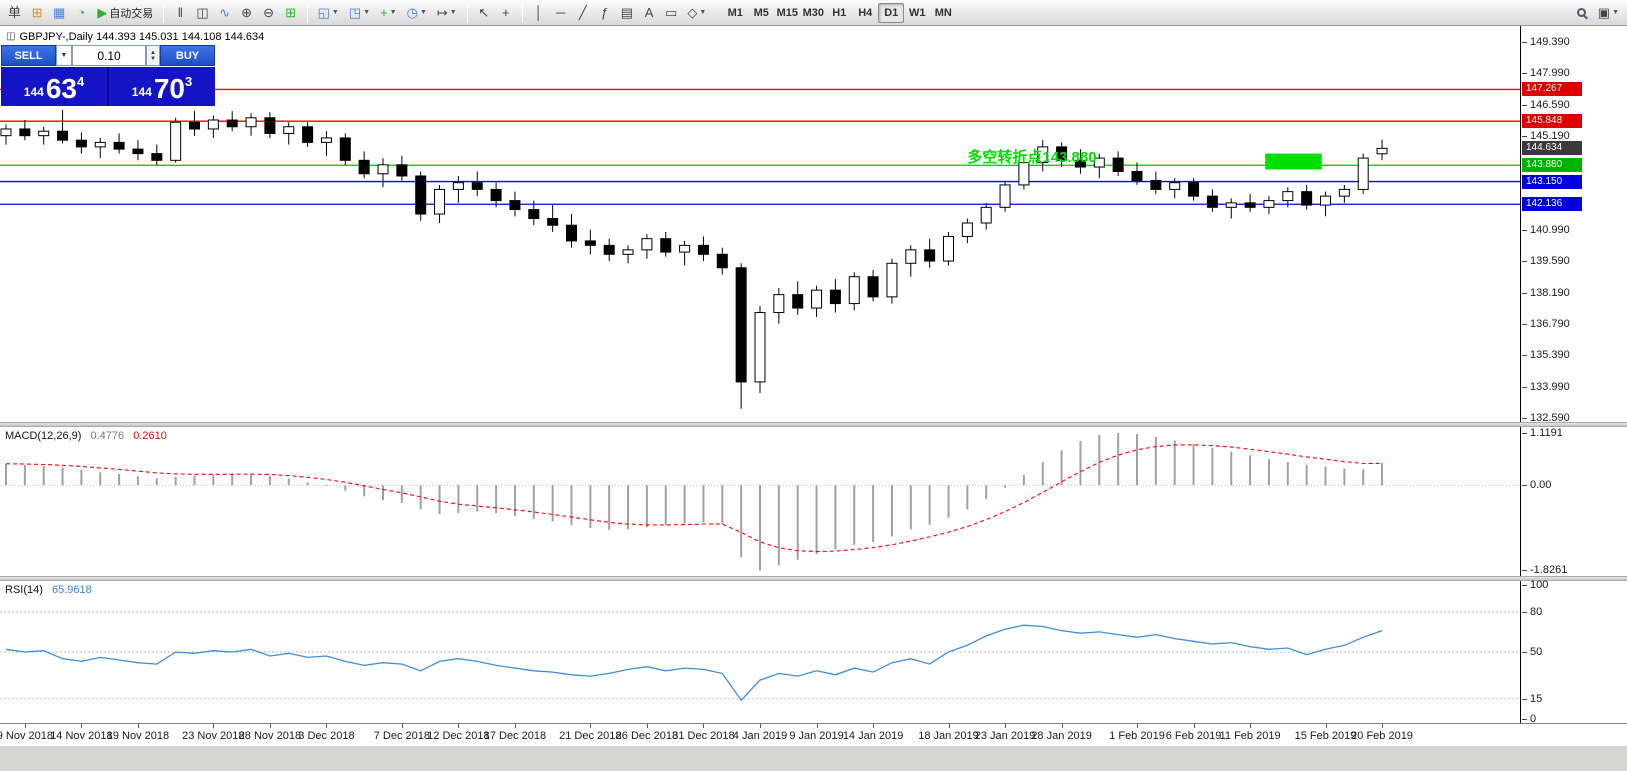 The height and width of the screenshot is (771, 1627). Describe the element at coordinates (64, 55) in the screenshot. I see `lot-dropdown-button: ▼` at that location.